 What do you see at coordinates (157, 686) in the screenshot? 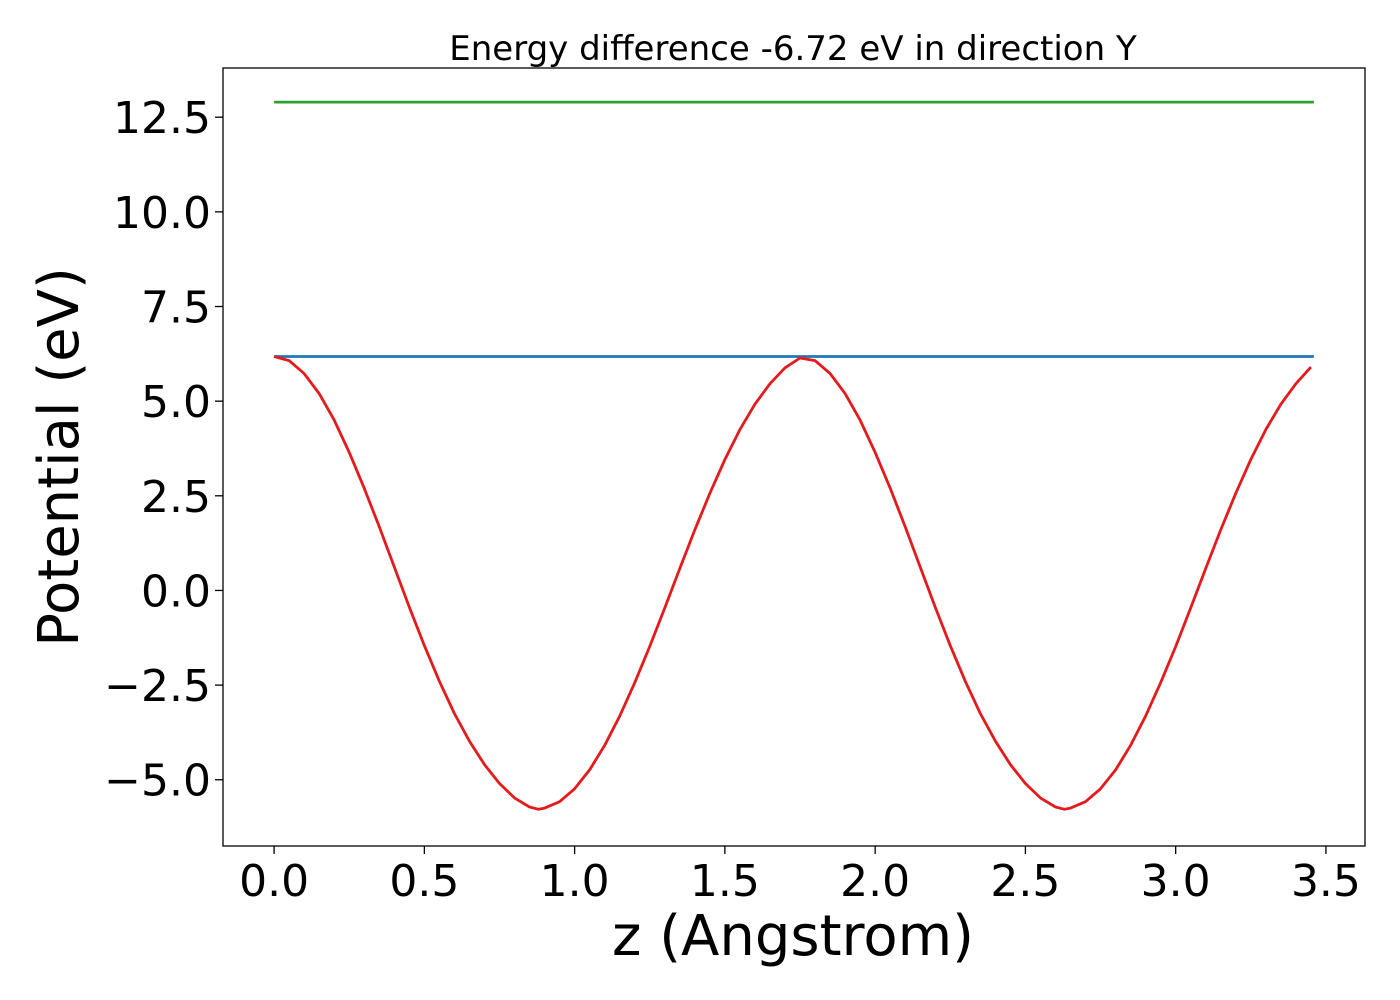
I see `y-tick-label: −2.5` at bounding box center [157, 686].